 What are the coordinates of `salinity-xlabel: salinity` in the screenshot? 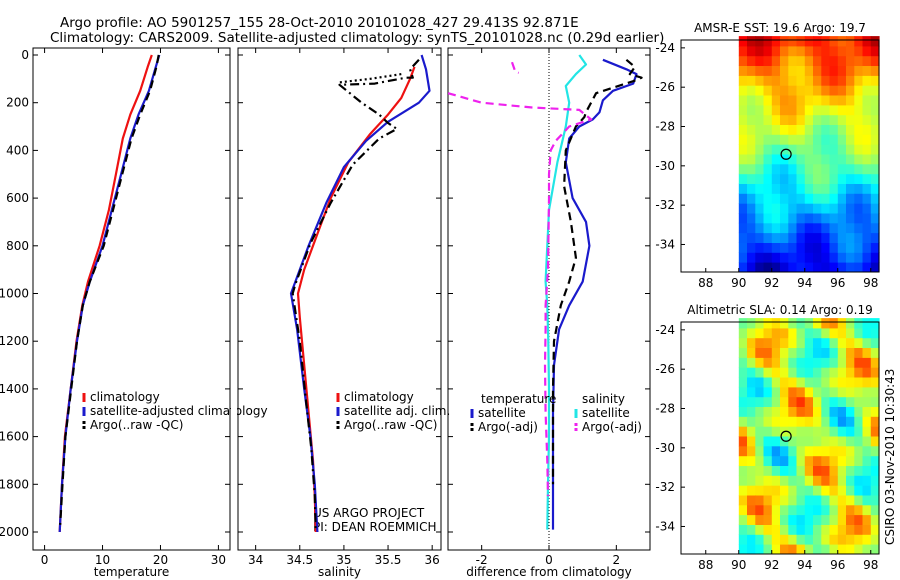 It's located at (339, 572).